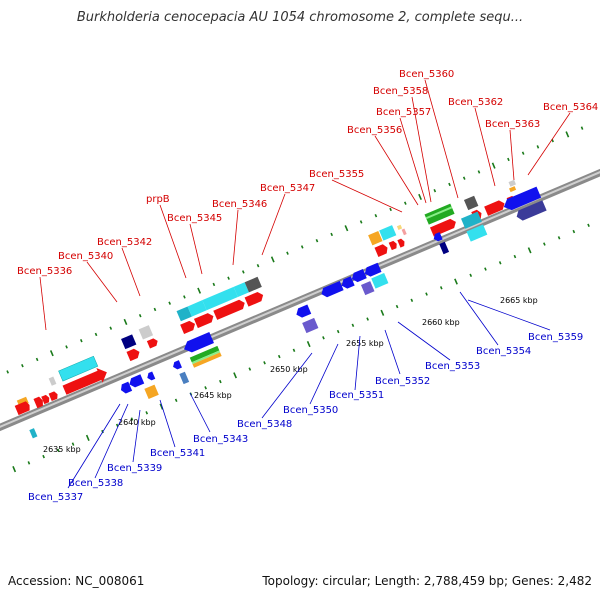  I want to click on gene-5340-red, so click(133, 354).